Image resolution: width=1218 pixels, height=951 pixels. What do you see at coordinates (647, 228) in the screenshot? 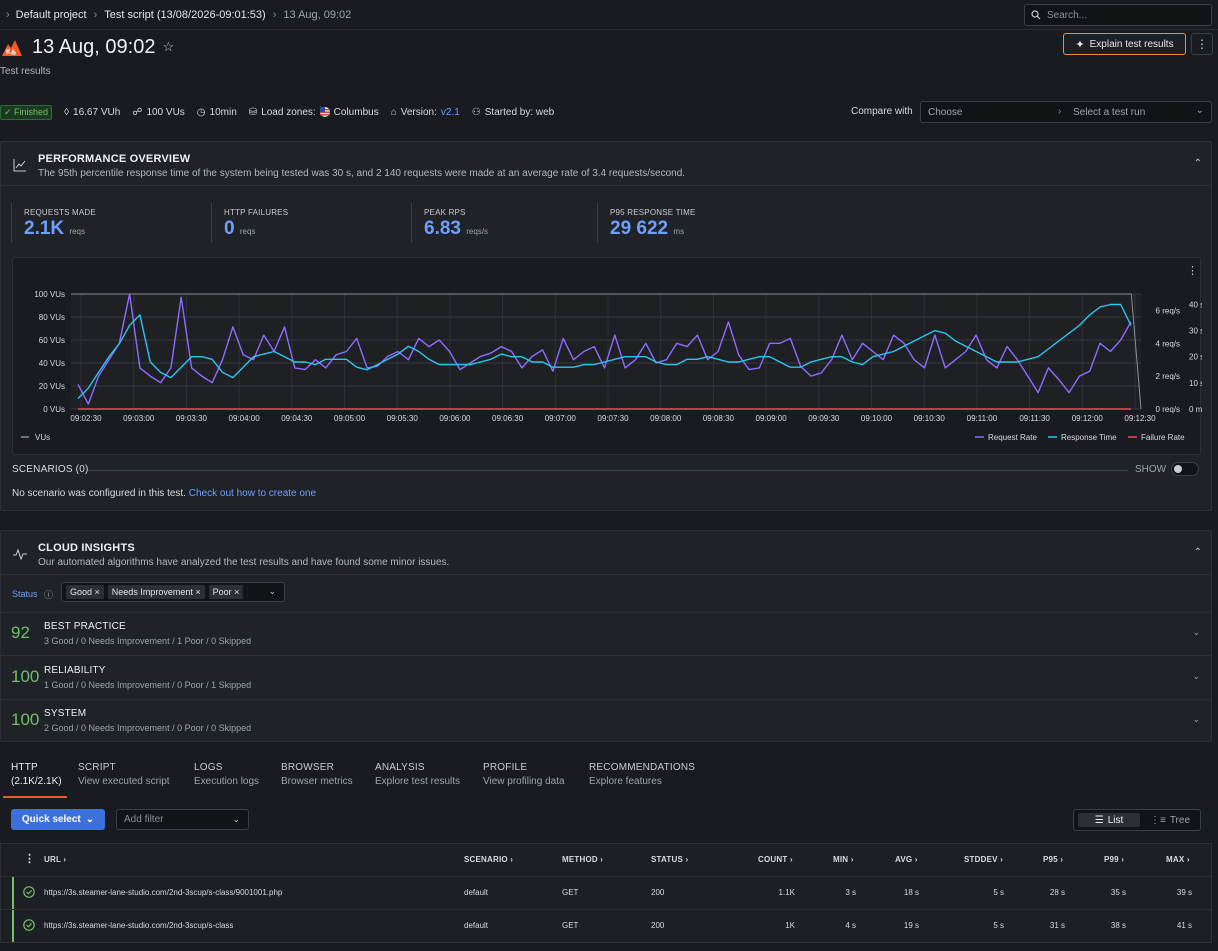
I see `stat-value: 29 622 ms` at bounding box center [647, 228].